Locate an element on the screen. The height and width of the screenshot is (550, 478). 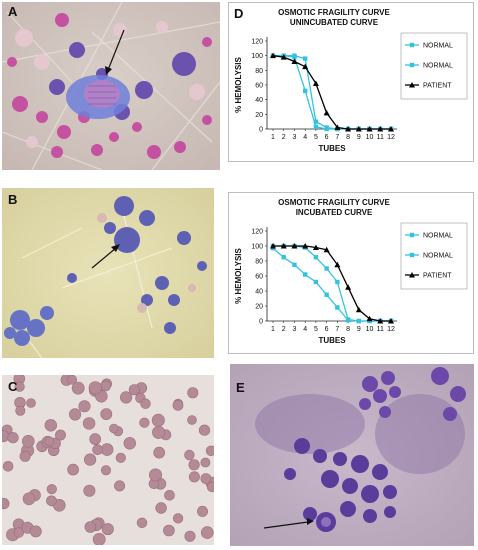
panel-label-b: B is located at coordinates (13, 199).